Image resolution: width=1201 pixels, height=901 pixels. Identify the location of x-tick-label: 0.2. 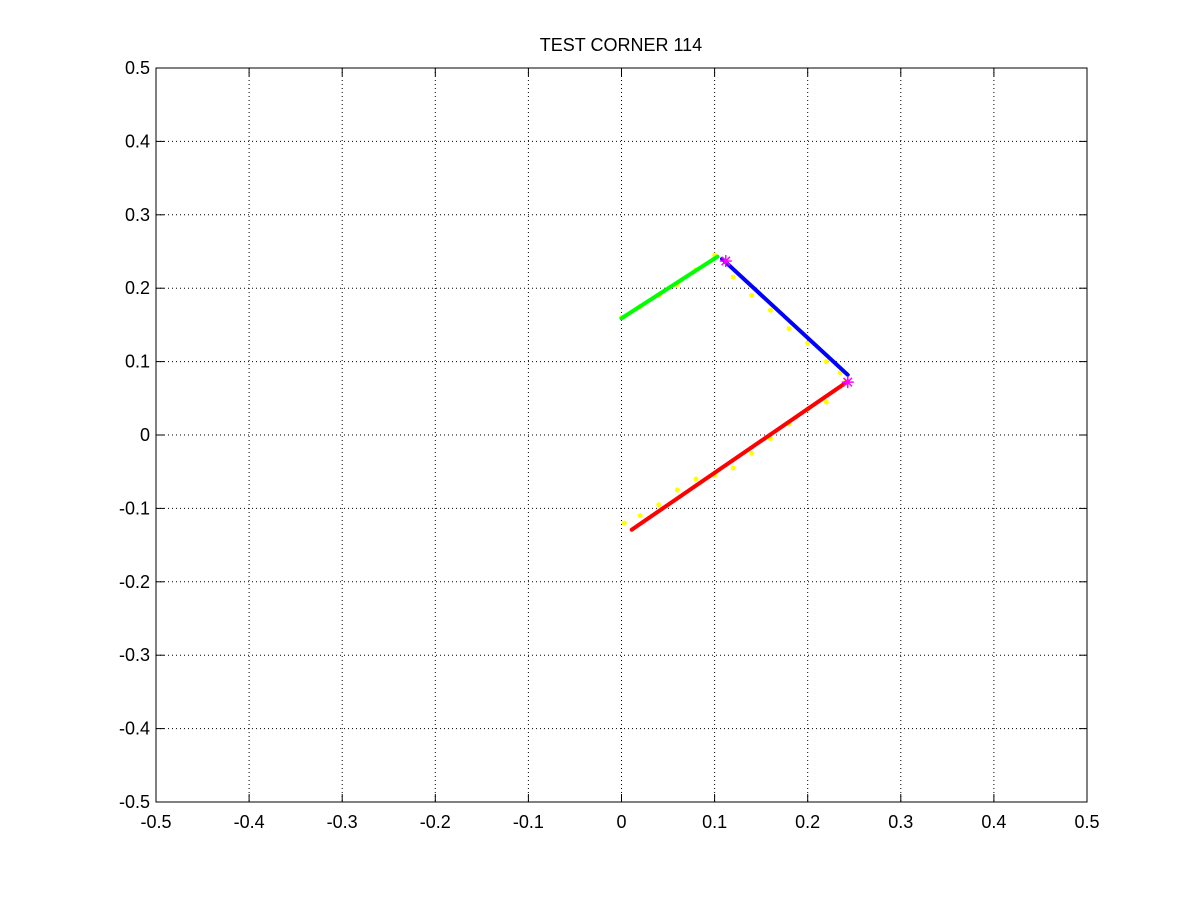
(807, 822).